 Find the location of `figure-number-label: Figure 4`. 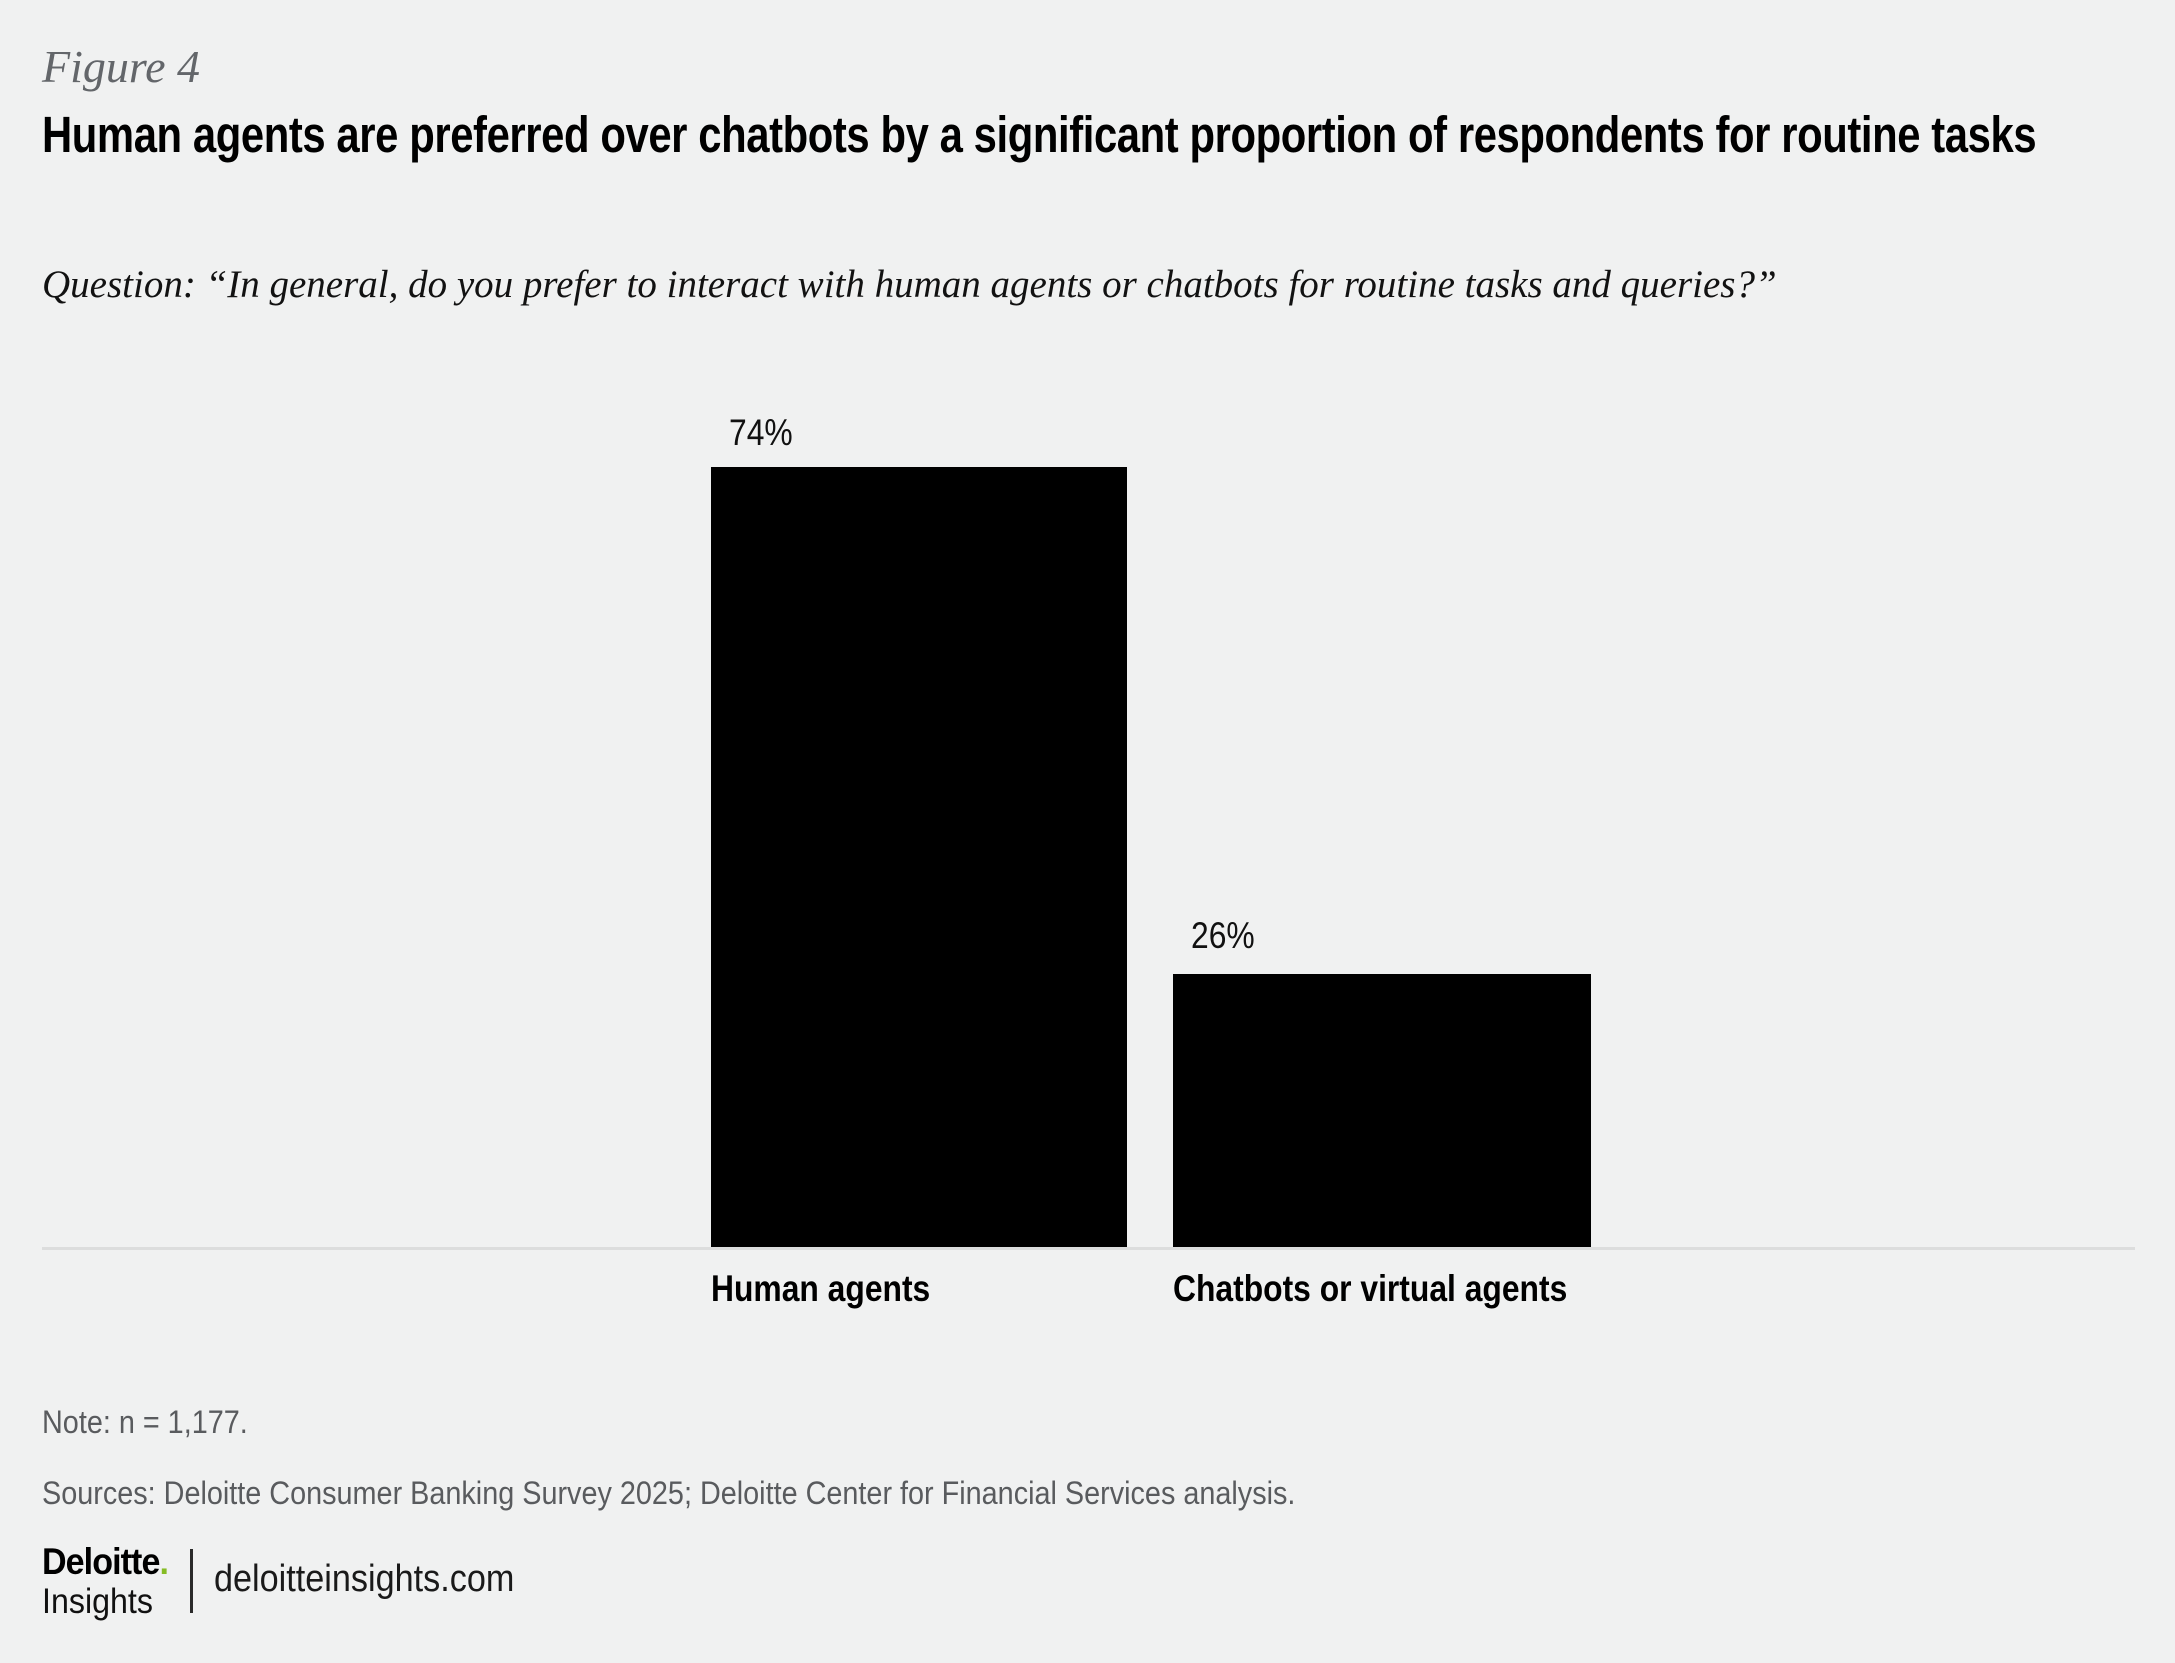

figure-number-label: Figure 4 is located at coordinates (121, 66).